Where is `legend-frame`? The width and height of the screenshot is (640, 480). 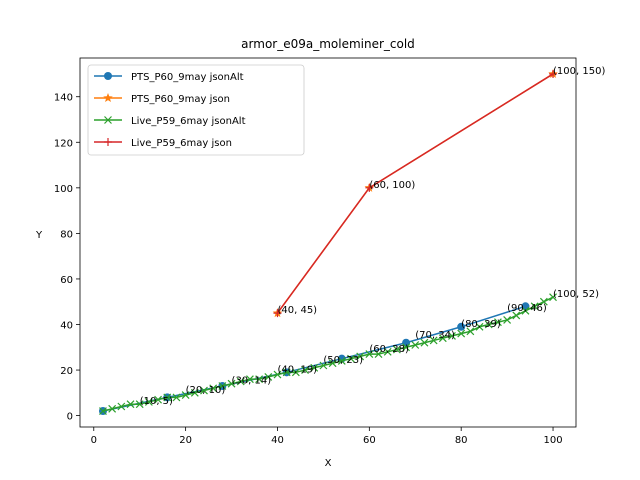 legend-frame is located at coordinates (196, 110).